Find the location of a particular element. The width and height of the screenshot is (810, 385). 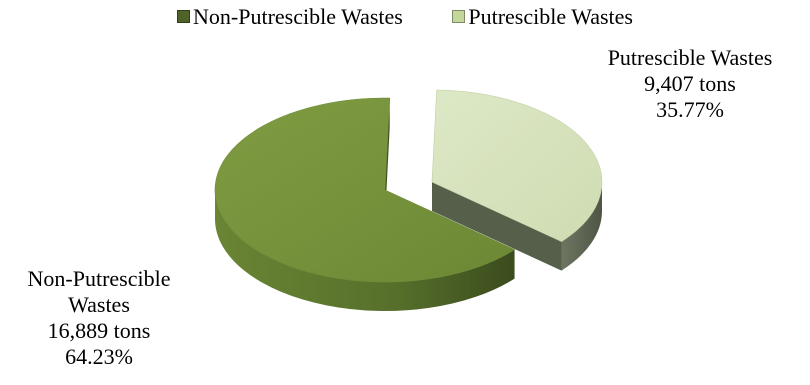

legend-item-putrescible: Putrescible Wastes is located at coordinates (542, 17).